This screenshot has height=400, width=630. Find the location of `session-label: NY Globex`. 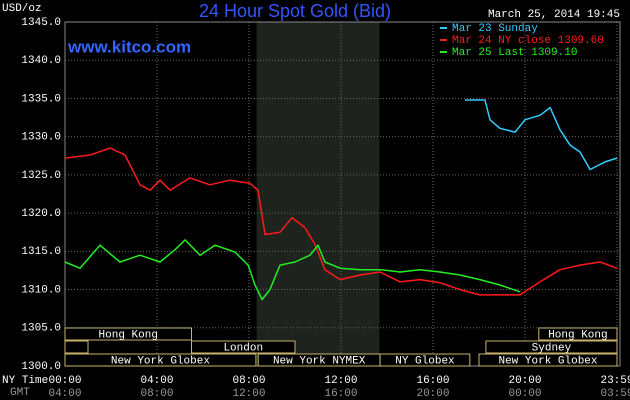

session-label: NY Globex is located at coordinates (425, 361).